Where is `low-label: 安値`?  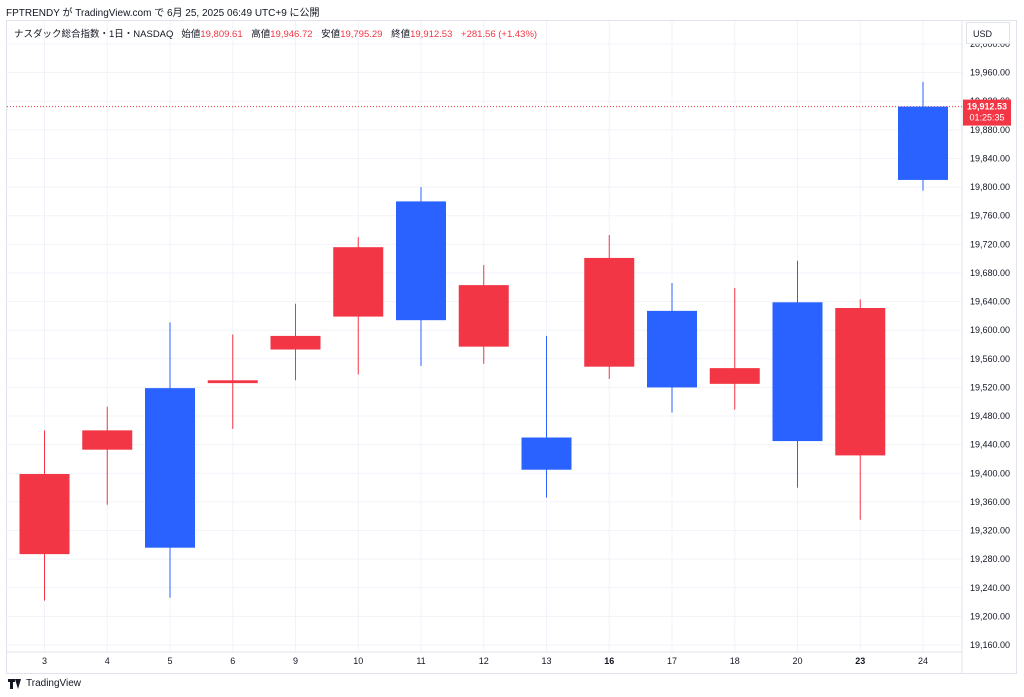 low-label: 安値 is located at coordinates (331, 34).